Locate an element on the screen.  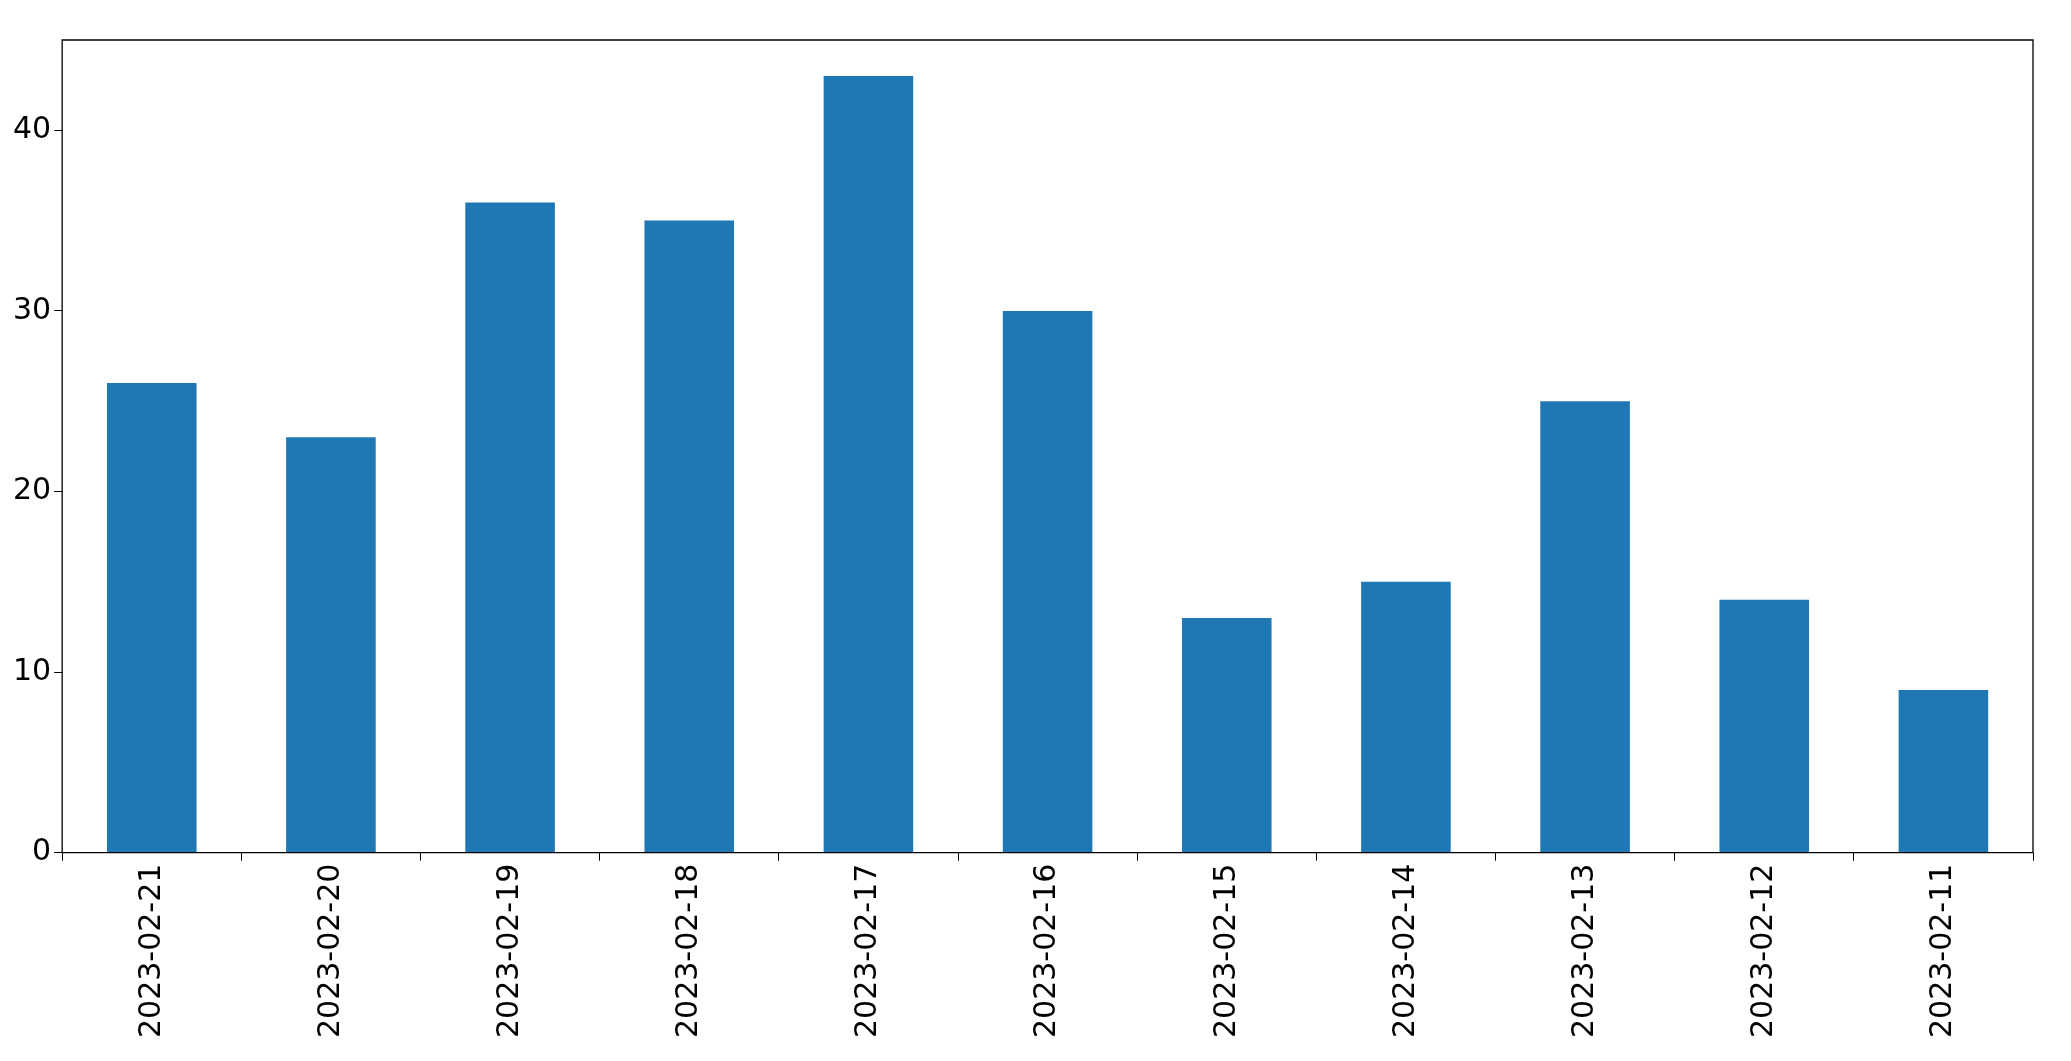
x-tick-label: 2023-02-17 is located at coordinates (866, 951).